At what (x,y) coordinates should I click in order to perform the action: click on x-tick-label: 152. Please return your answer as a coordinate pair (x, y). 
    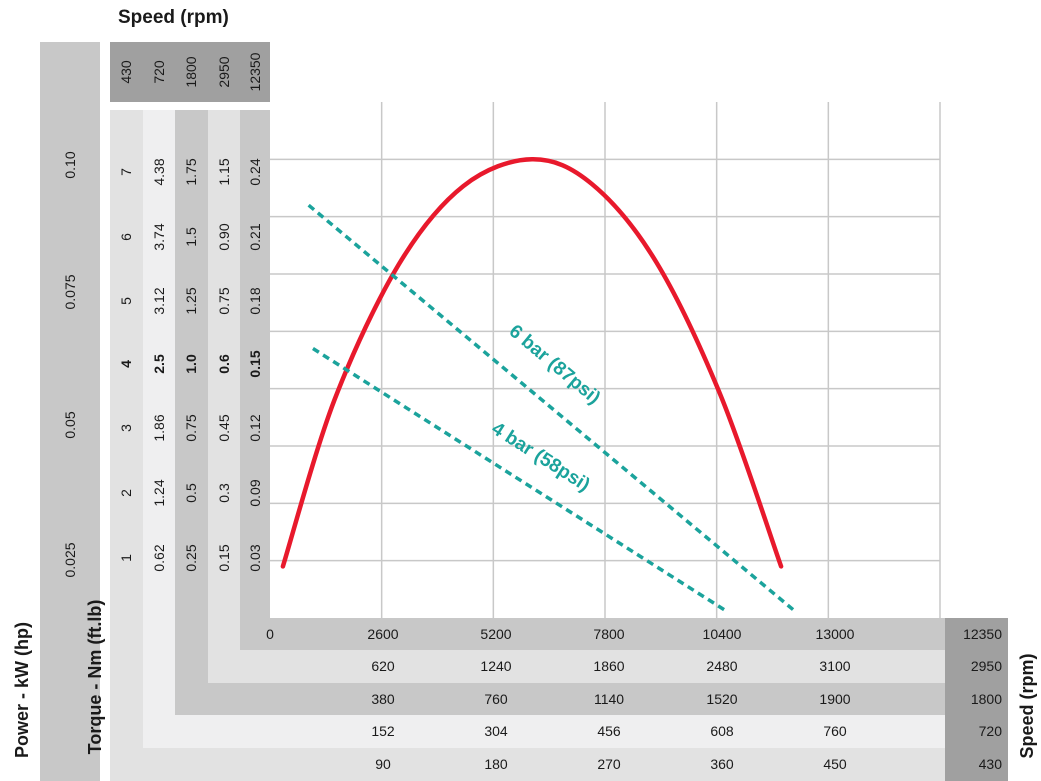
    Looking at the image, I should click on (383, 731).